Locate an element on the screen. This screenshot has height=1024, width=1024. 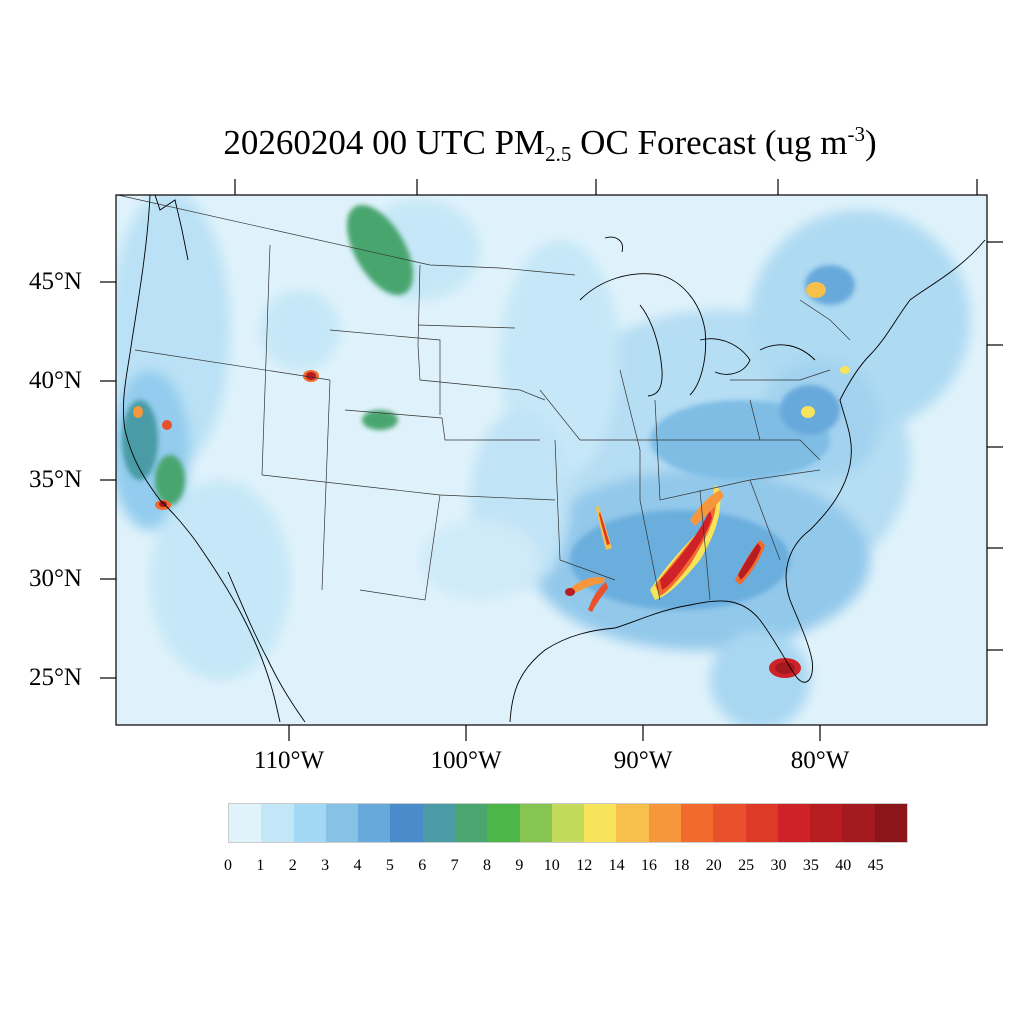
colorbar-label: 16 is located at coordinates (648, 865).